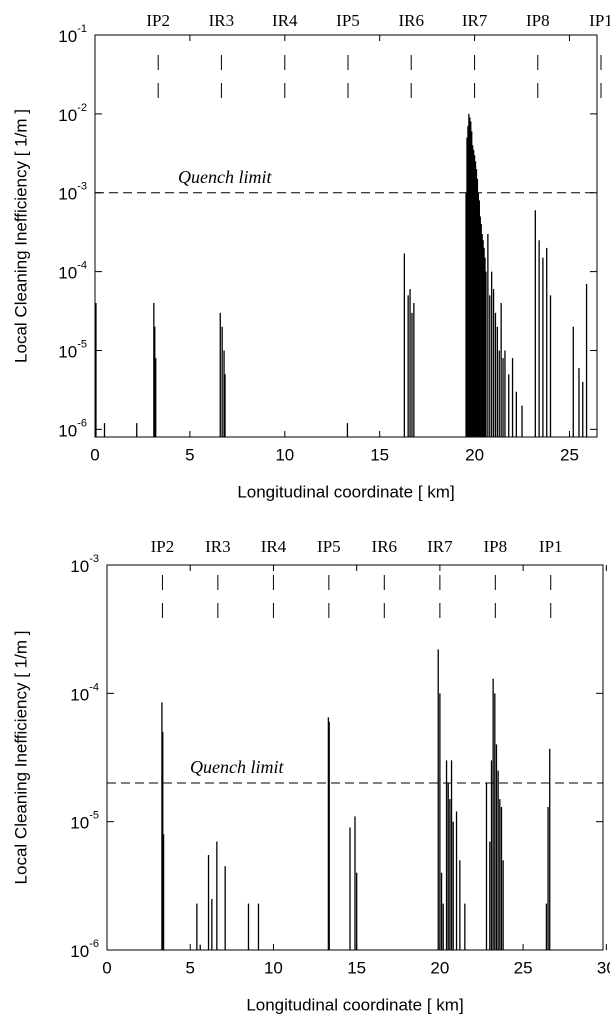  Describe the element at coordinates (603, 967) in the screenshot. I see `x-tick-label: 30` at that location.